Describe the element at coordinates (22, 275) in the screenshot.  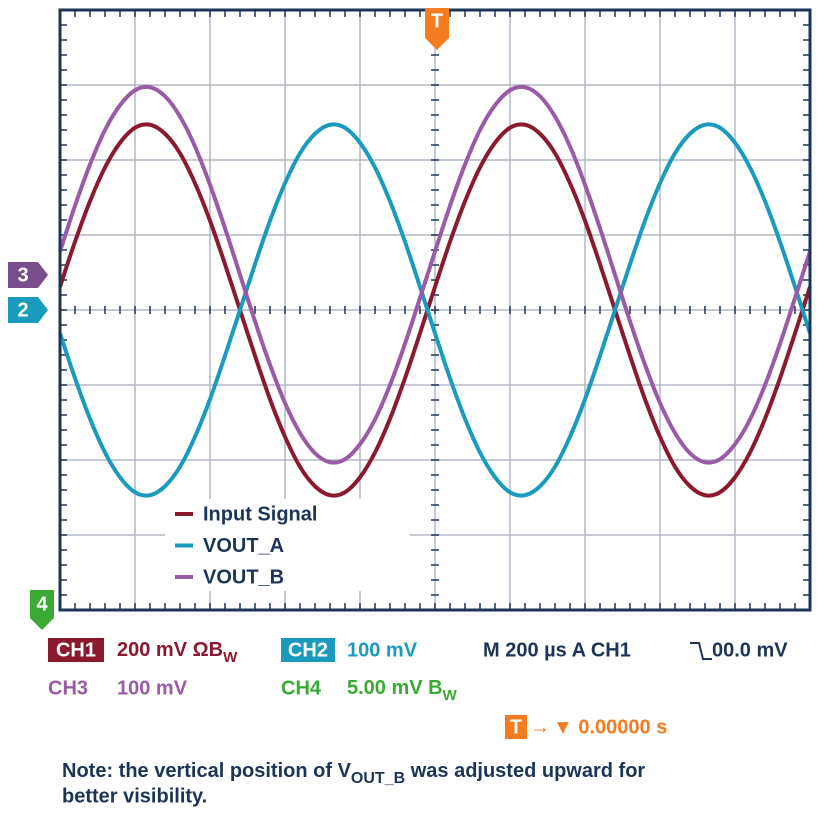
I see `ch3-marker-label: 3` at that location.